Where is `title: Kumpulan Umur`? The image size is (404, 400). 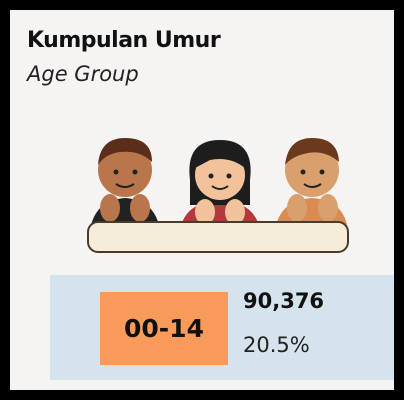
title: Kumpulan Umur is located at coordinates (124, 40).